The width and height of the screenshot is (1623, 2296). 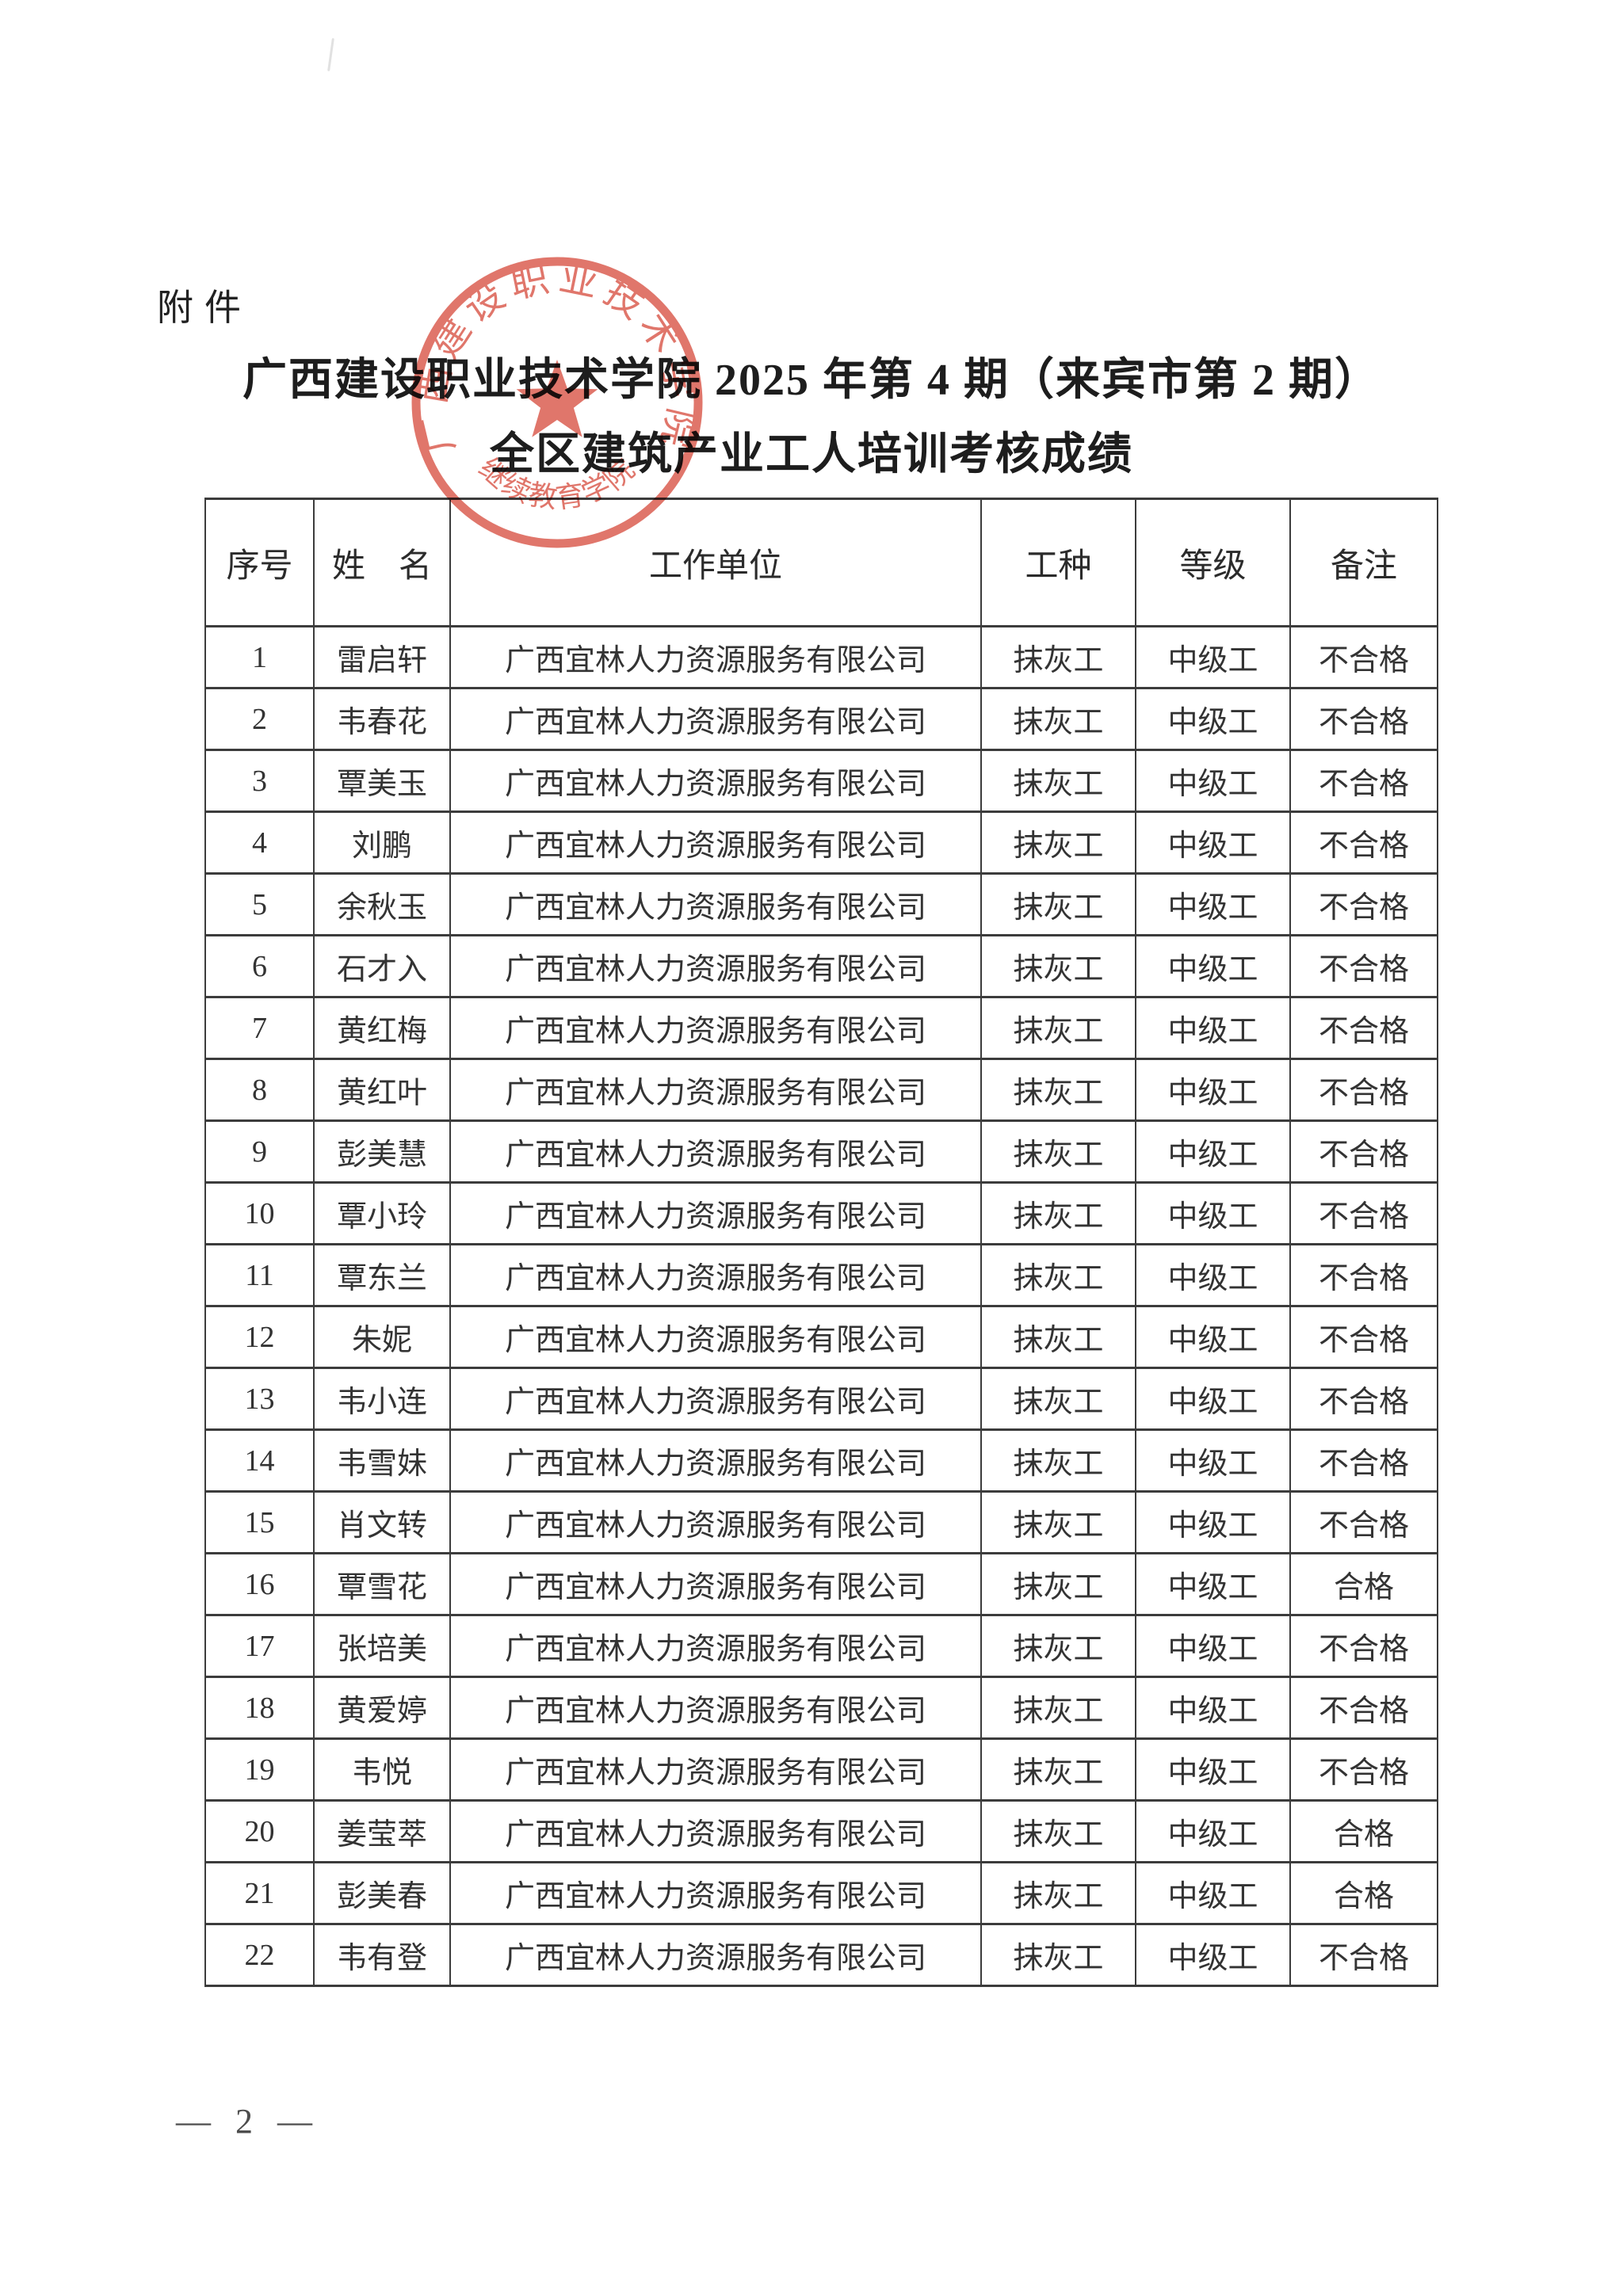 I want to click on header-trade: 工种, so click(x=1058, y=562).